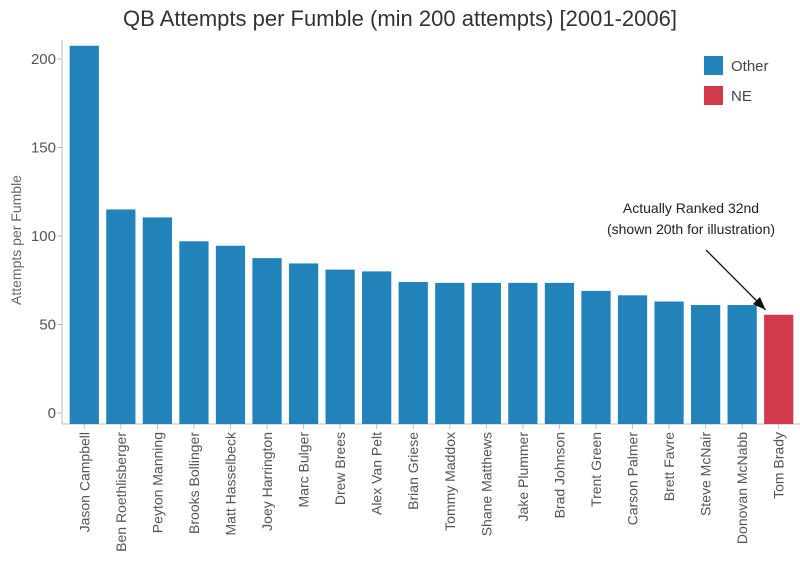 The height and width of the screenshot is (580, 800). I want to click on y-tick-label: 200, so click(43, 59).